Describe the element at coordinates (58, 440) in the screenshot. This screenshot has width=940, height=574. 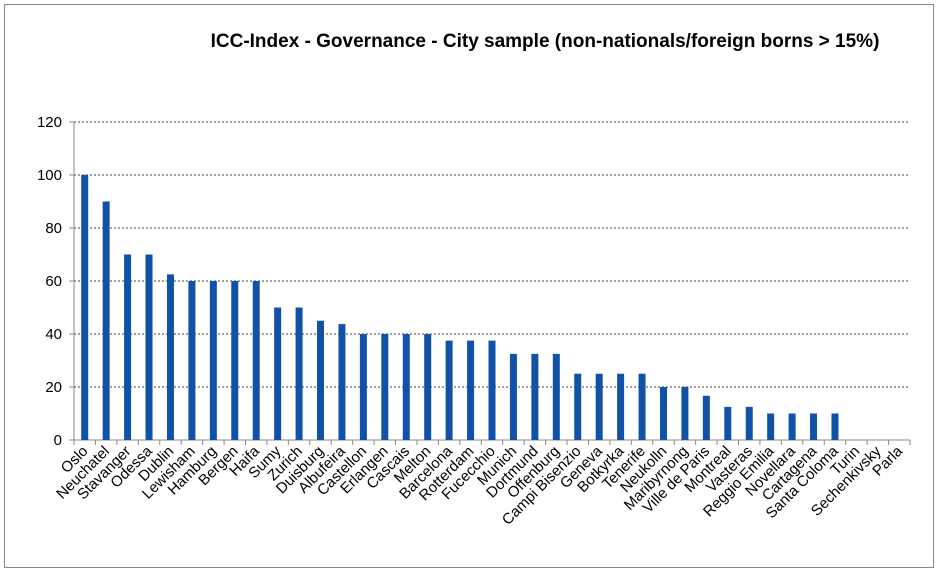
I see `y-tick-label: 0` at that location.